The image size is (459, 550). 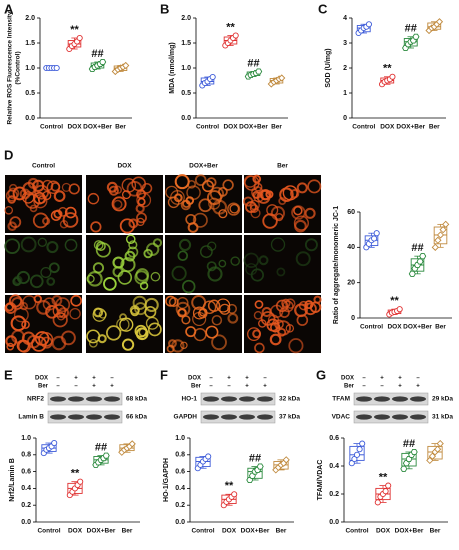 I want to click on blot-strip, so click(x=85, y=417).